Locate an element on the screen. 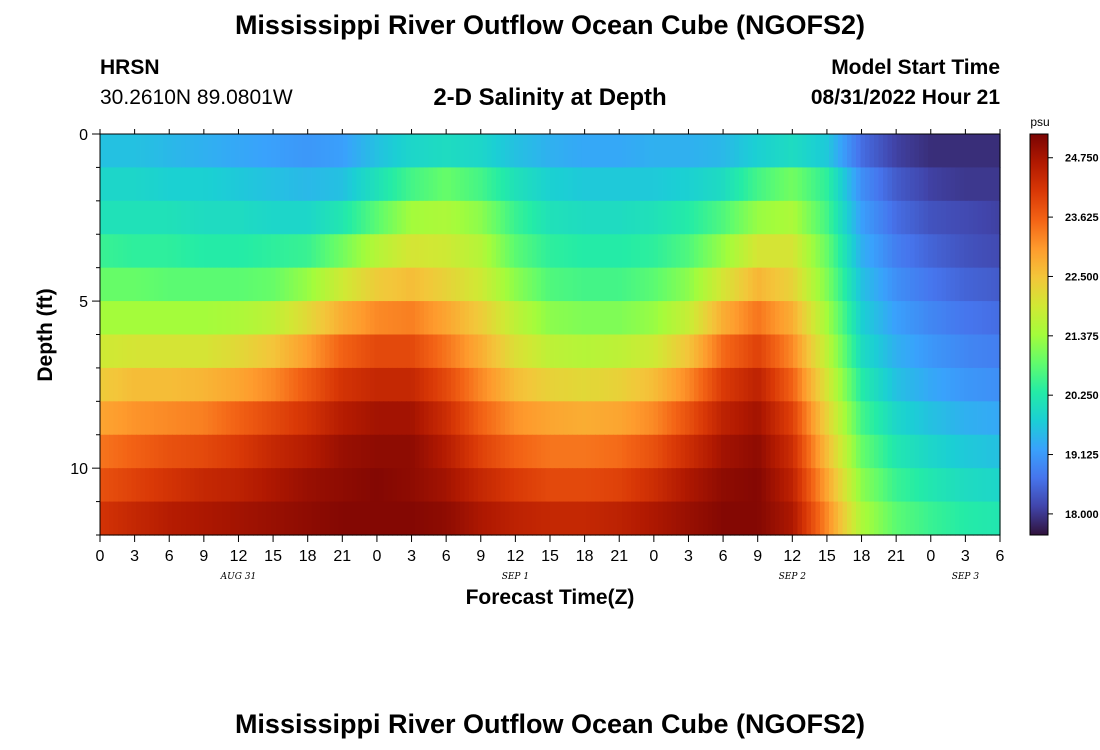 The image size is (1100, 750). colorbar-tick-label: 19.125 is located at coordinates (1082, 456).